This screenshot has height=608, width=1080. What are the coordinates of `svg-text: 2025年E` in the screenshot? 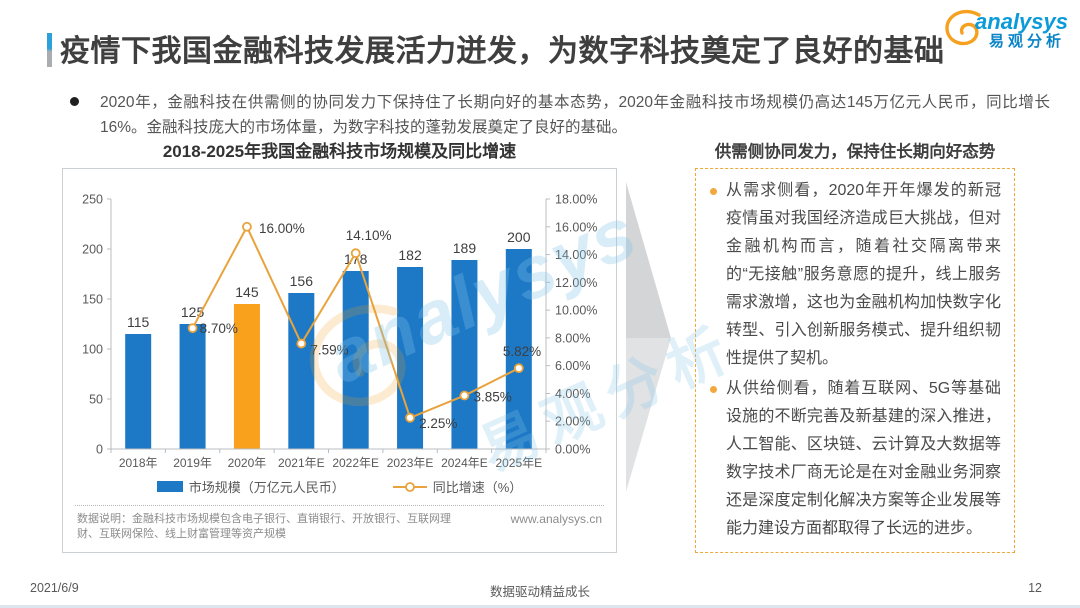 It's located at (518, 463).